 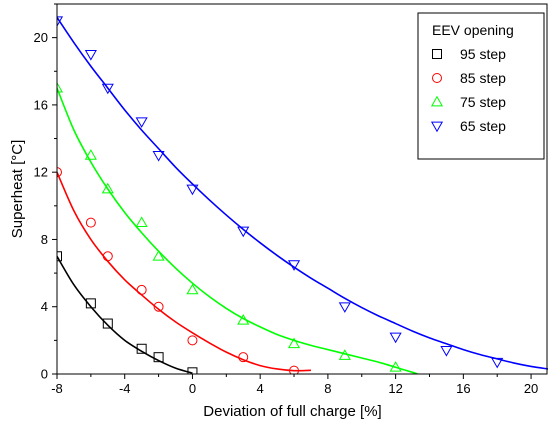 I want to click on legend-box, so click(x=481, y=86).